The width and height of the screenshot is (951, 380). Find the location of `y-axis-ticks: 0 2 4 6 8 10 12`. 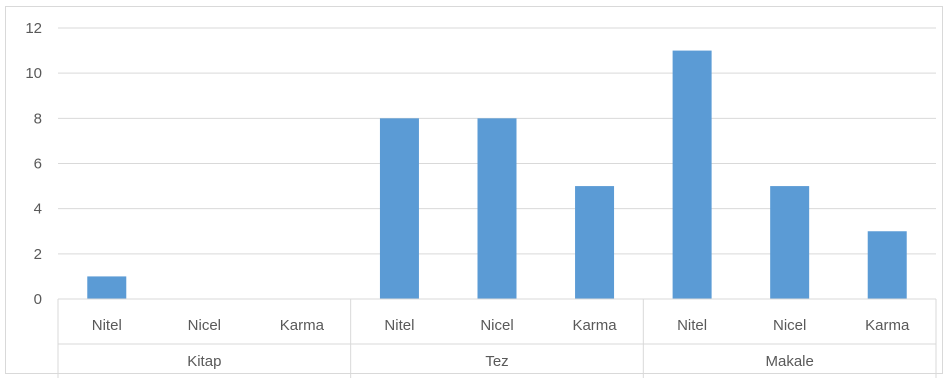

y-axis-ticks: 0 2 4 6 8 10 12 is located at coordinates (33, 164).